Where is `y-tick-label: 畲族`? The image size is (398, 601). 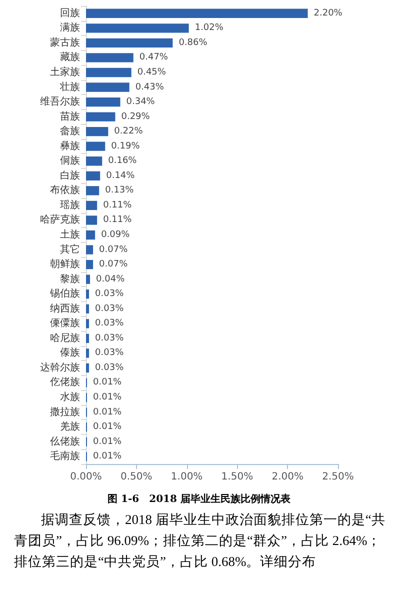
y-tick-label: 畲族 is located at coordinates (70, 131).